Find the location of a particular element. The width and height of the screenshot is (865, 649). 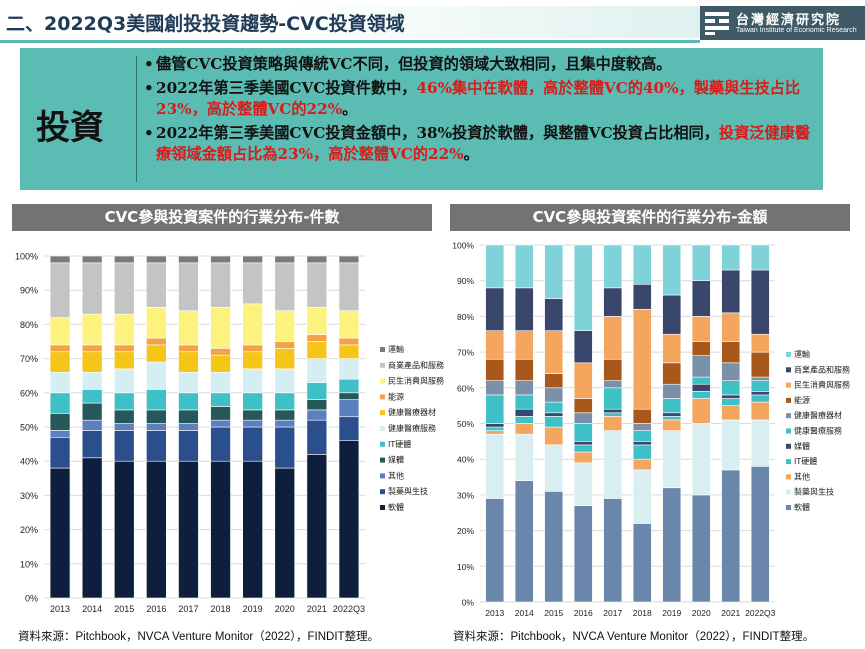

legend-label: 健康醫療器材 is located at coordinates (412, 412).